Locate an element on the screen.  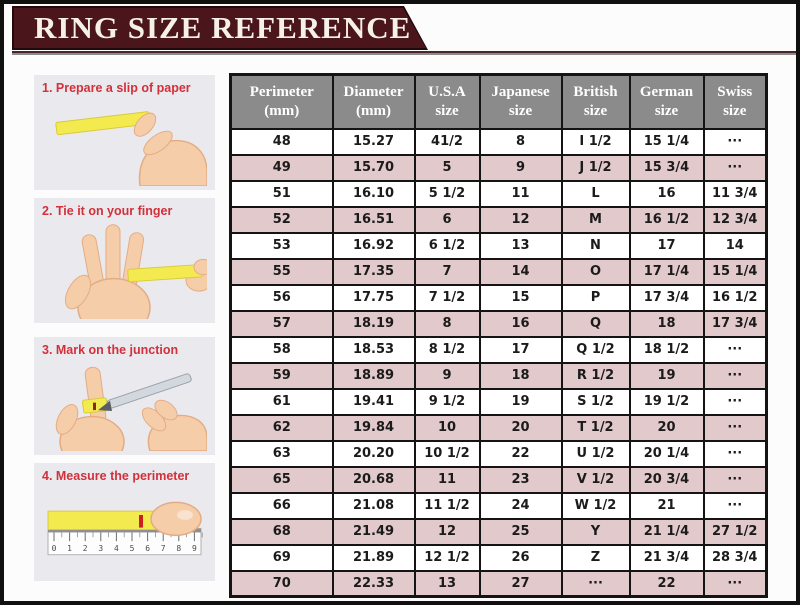
cell-japanese: 14 is located at coordinates (520, 271).